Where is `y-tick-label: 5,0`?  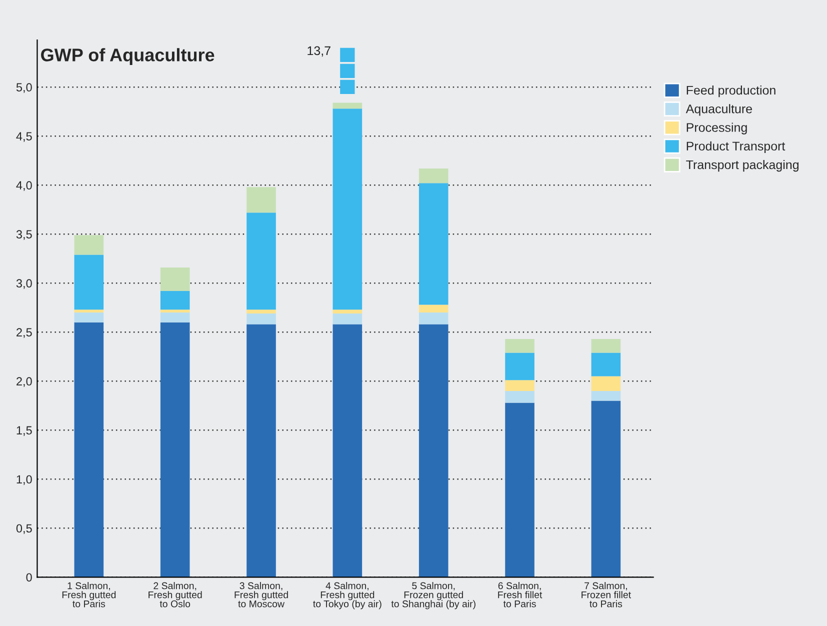
y-tick-label: 5,0 is located at coordinates (24, 88).